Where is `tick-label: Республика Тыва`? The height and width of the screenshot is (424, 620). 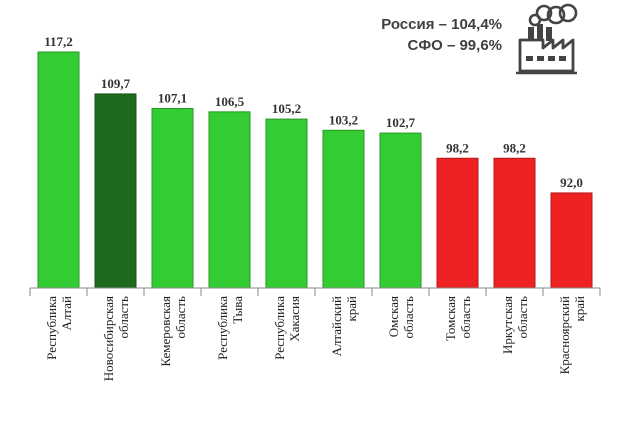
tick-label: Республика Тыва is located at coordinates (230, 328).